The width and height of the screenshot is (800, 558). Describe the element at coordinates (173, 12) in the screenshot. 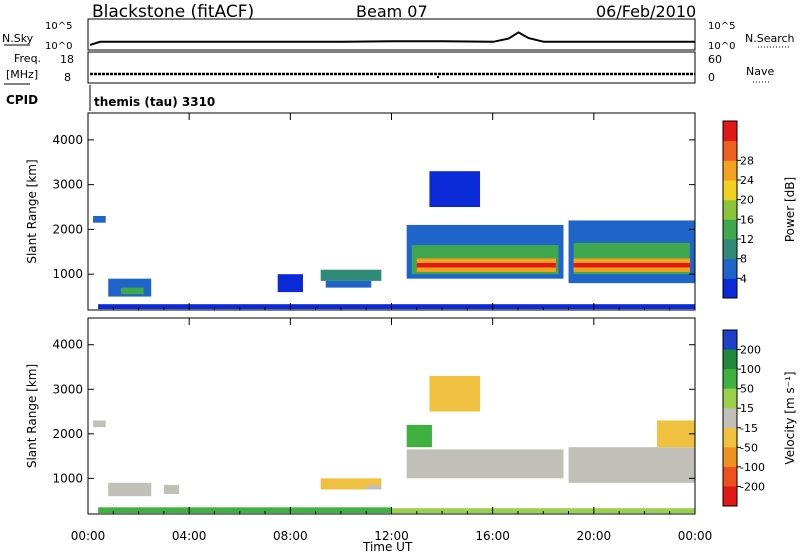

I see `station-title: Blackstone (fitACF)` at that location.